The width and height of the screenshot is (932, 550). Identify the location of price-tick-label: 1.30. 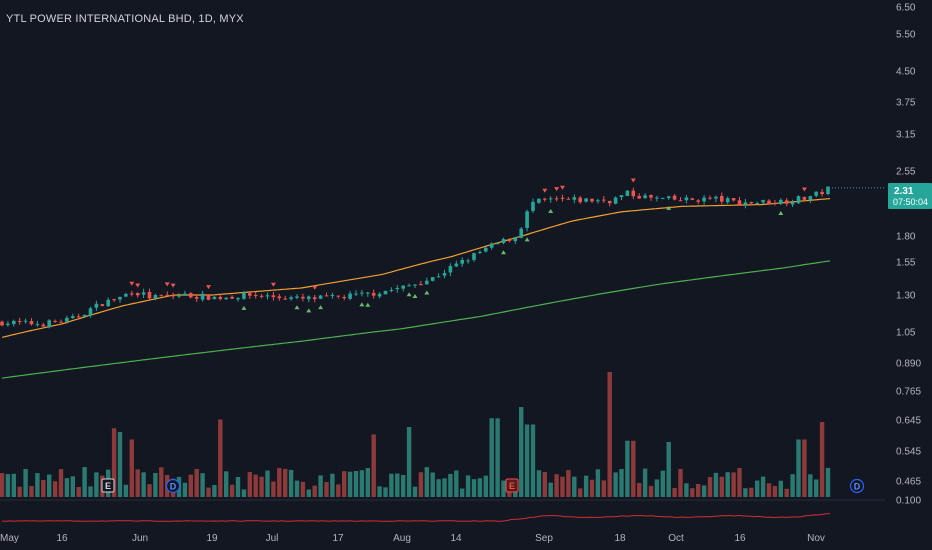
(906, 296).